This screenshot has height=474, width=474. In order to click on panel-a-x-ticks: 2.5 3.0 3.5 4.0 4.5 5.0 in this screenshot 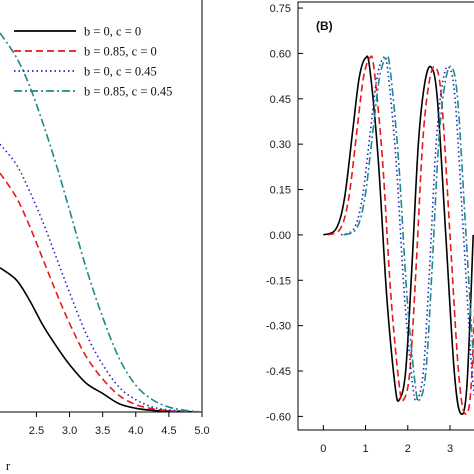, I will do `click(119, 424)`.